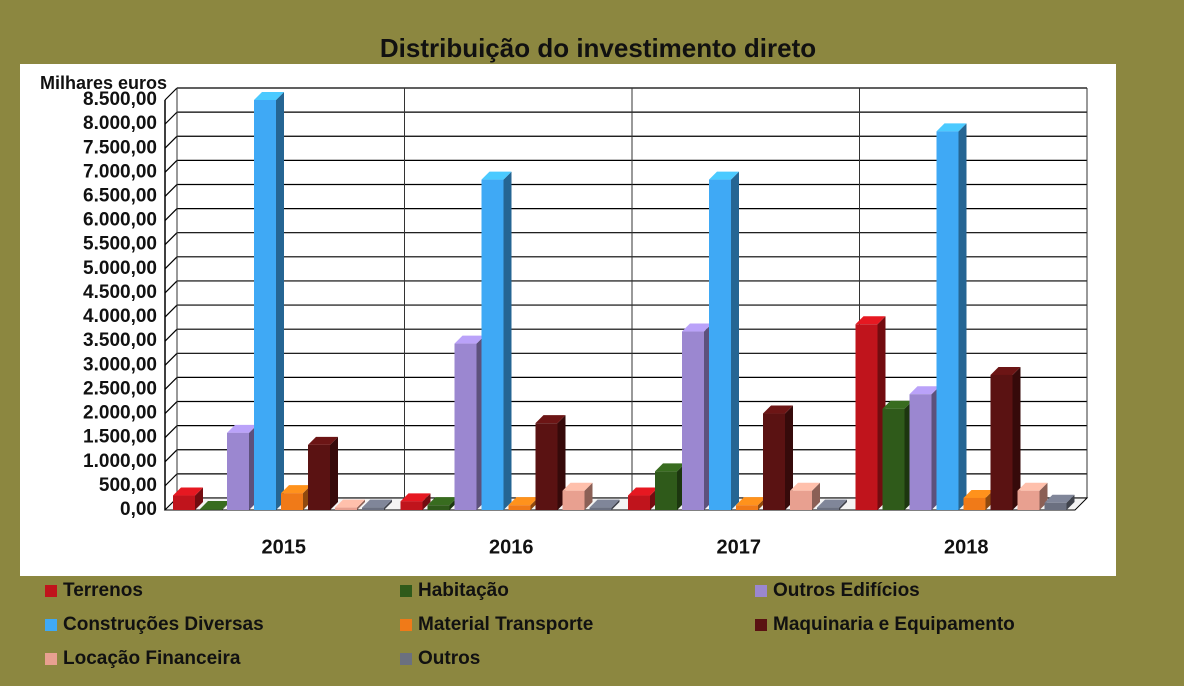 This screenshot has width=1184, height=691. I want to click on y-tick-label: 6.000,00, so click(120, 220).